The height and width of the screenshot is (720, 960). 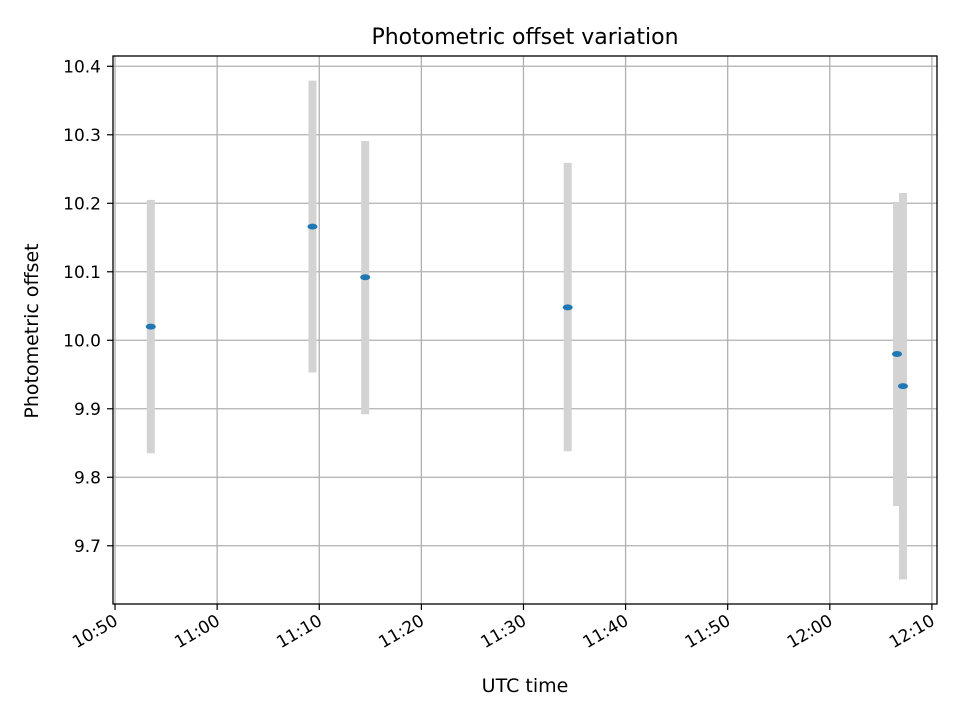 What do you see at coordinates (197, 632) in the screenshot?
I see `x-tick-label: 11:00` at bounding box center [197, 632].